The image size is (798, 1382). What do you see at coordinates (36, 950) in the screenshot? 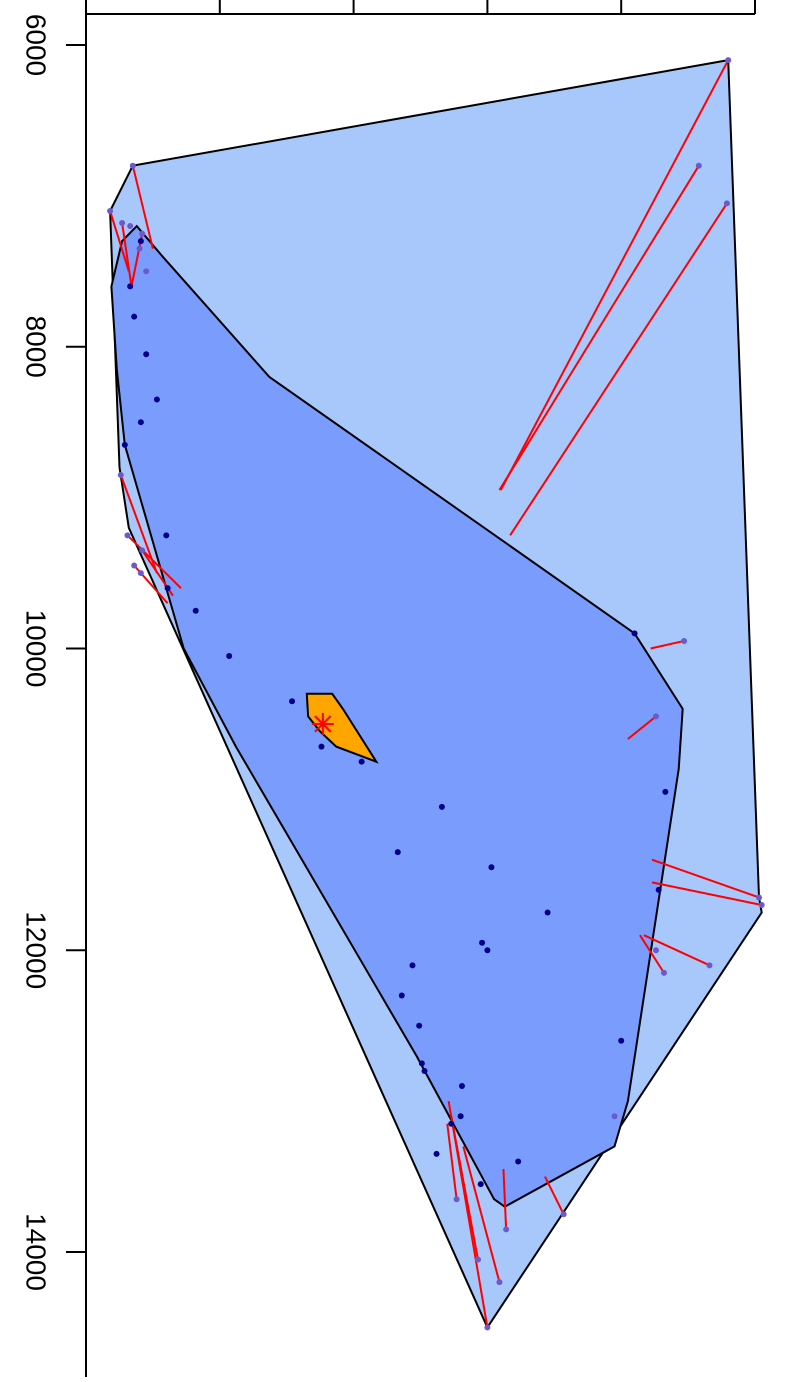
I see `value-tick-label-12000: 12000` at bounding box center [36, 950].